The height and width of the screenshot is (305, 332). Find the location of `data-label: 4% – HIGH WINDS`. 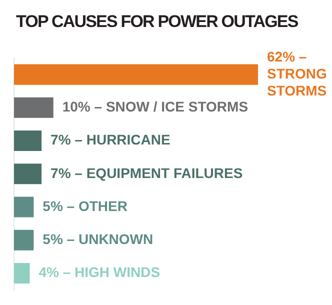

data-label: 4% – HIGH WINDS is located at coordinates (99, 272).